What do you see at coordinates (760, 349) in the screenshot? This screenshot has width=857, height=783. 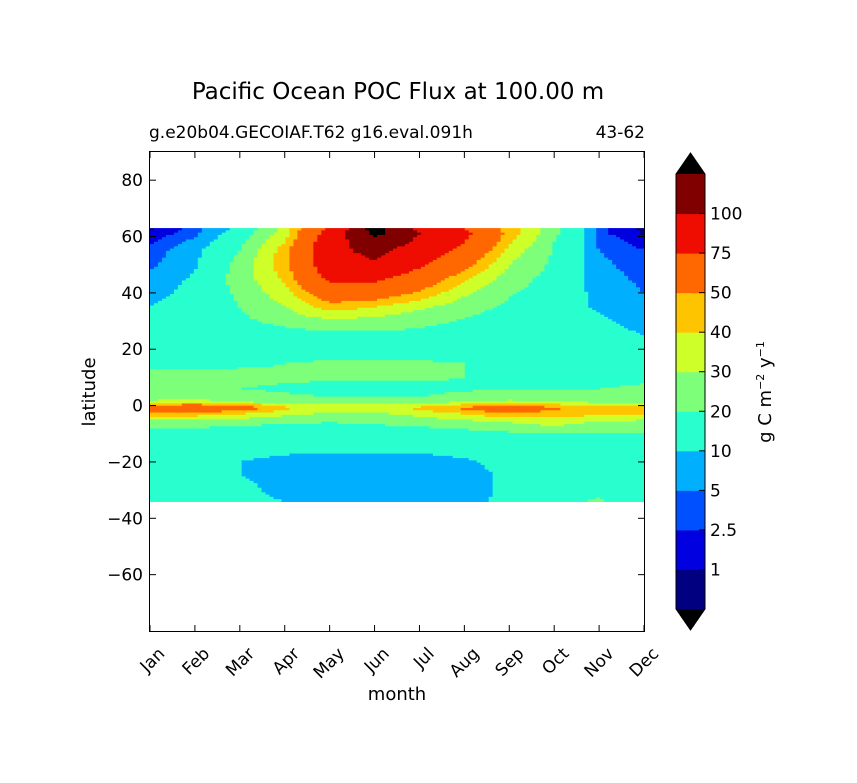 I see `colorbar-label-exp2: −1` at bounding box center [760, 349].